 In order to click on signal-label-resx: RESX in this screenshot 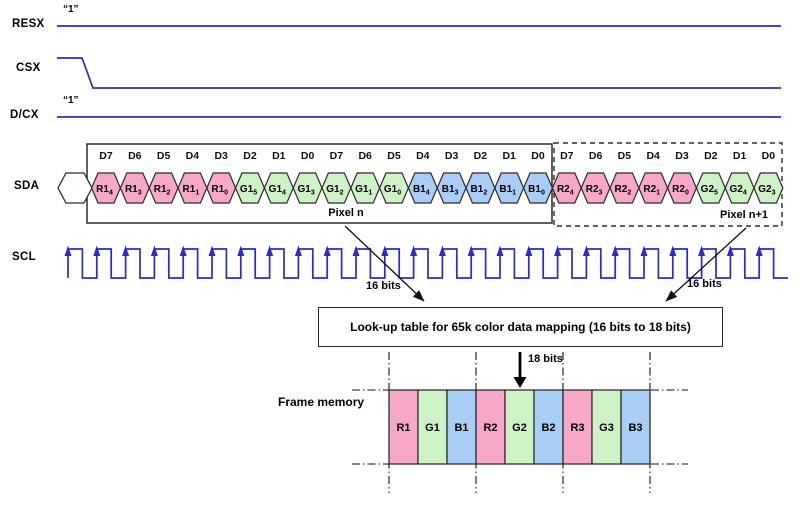, I will do `click(28, 24)`.